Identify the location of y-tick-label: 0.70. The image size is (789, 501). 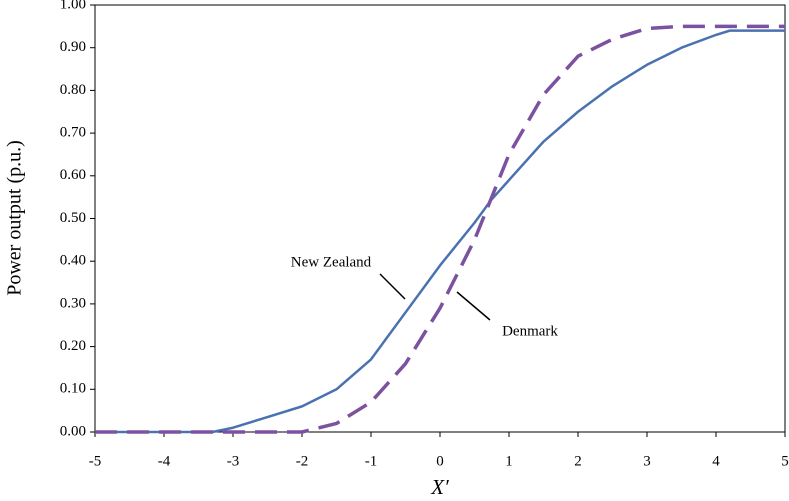
(73, 133).